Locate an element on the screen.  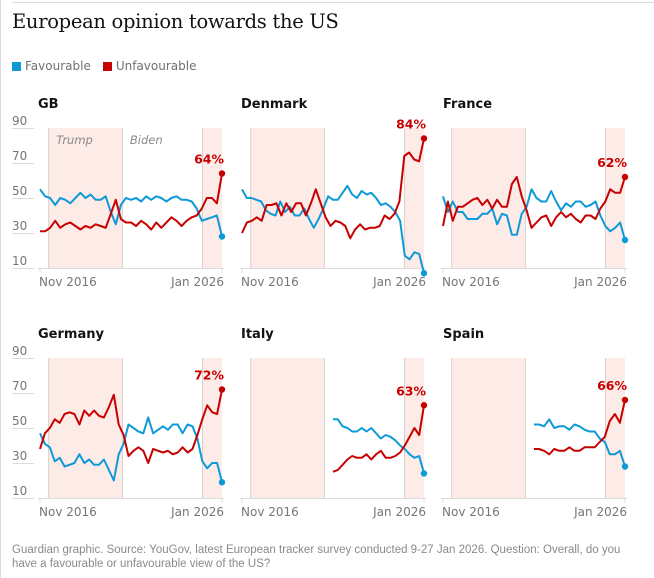
era-label-biden: Biden is located at coordinates (146, 140).